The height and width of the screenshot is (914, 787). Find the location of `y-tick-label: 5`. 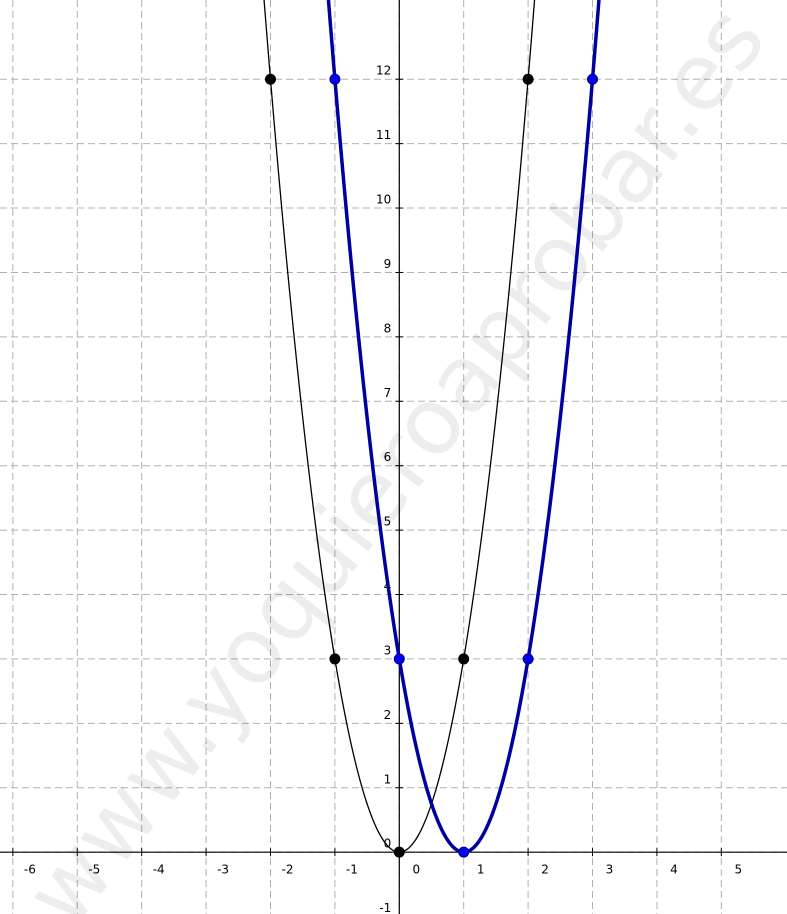

y-tick-label: 5 is located at coordinates (388, 522).